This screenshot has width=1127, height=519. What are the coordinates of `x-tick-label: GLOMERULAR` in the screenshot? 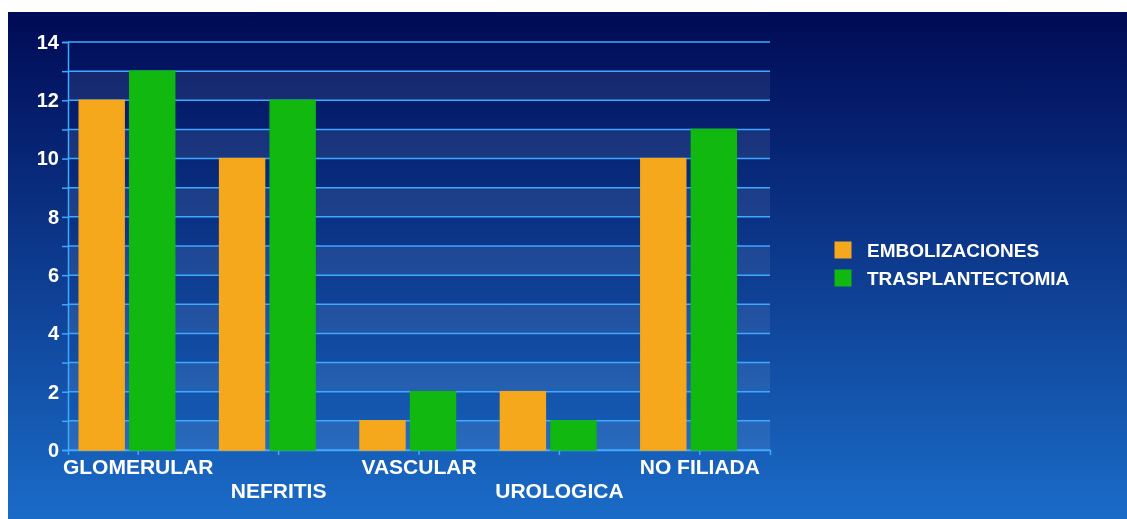 It's located at (138, 466).